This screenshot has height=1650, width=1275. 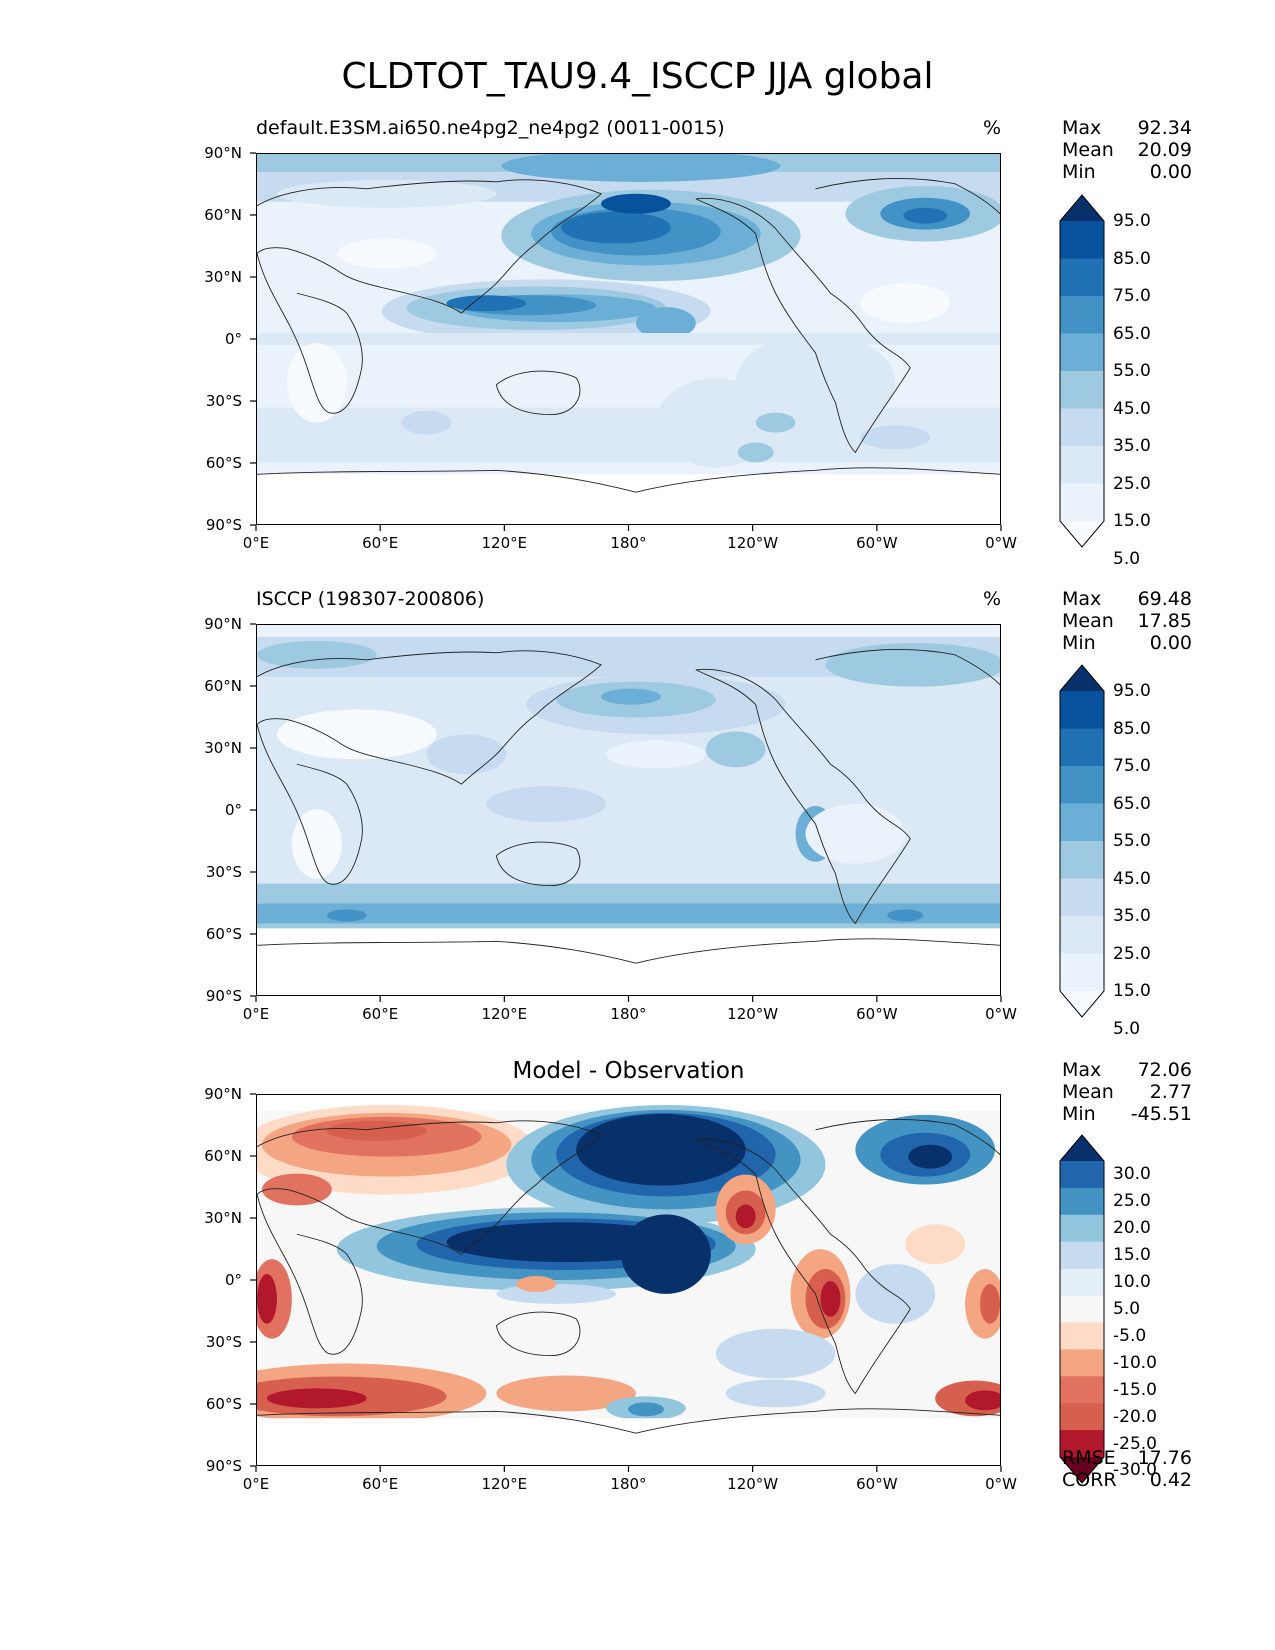 What do you see at coordinates (1127, 1114) in the screenshot?
I see `stat-row: Min -45.51` at bounding box center [1127, 1114].